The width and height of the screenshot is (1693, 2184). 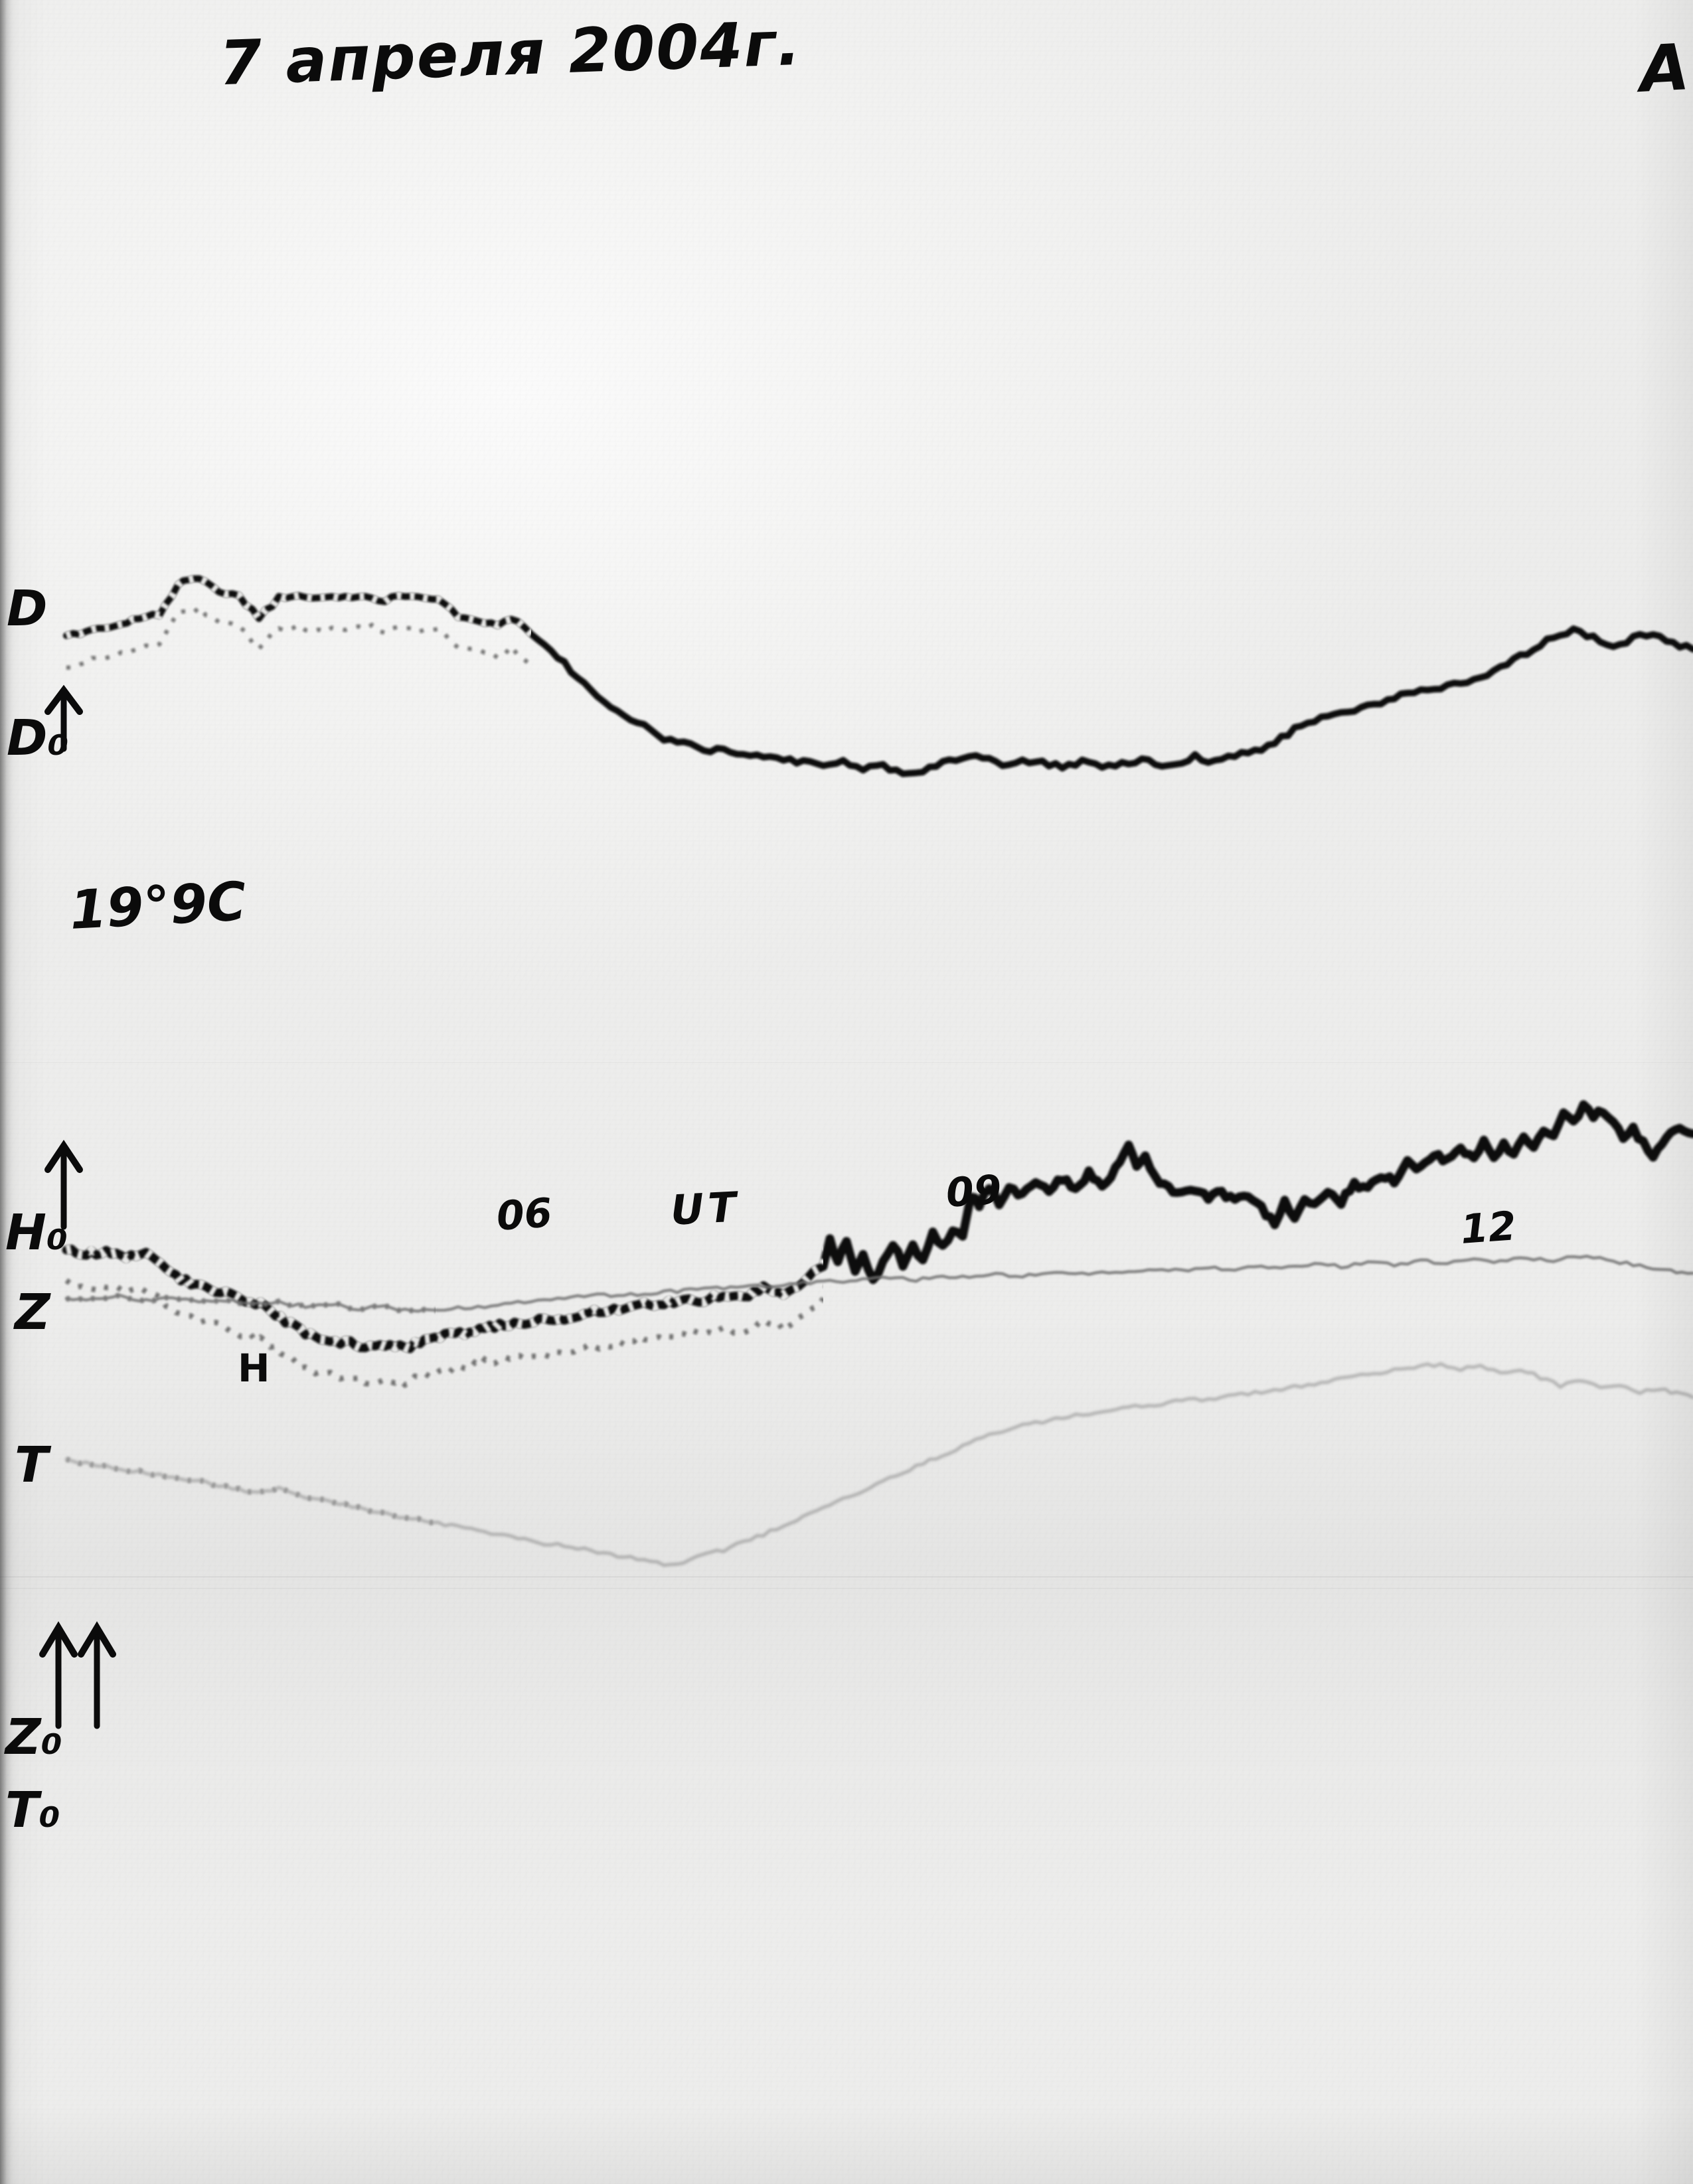 What do you see at coordinates (524, 1215) in the screenshot?
I see `time-tick-06: 06` at bounding box center [524, 1215].